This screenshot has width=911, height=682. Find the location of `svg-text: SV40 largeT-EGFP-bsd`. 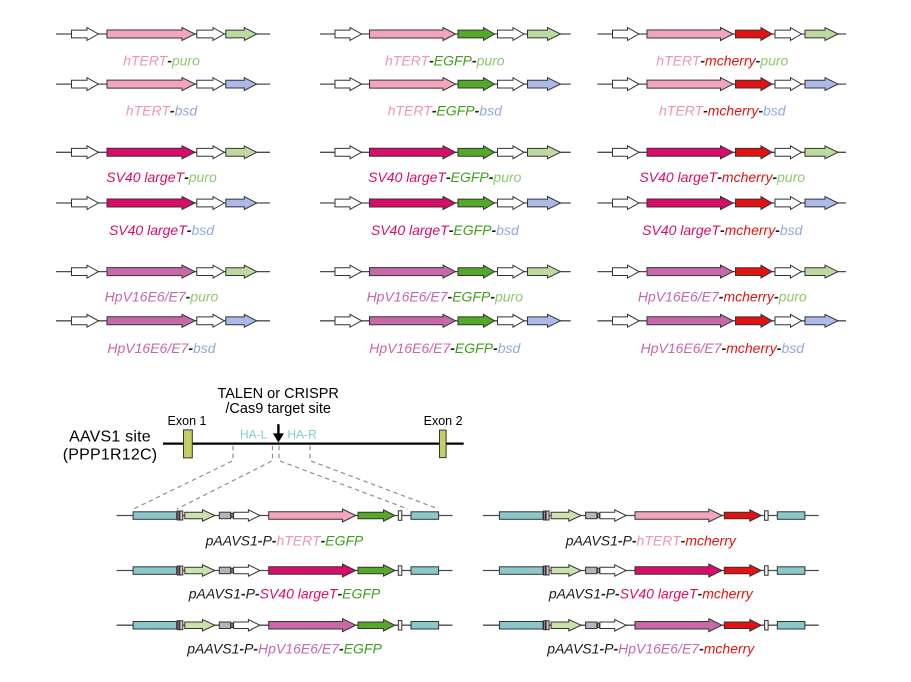

svg-text: SV40 largeT-EGFP-bsd is located at coordinates (445, 230).